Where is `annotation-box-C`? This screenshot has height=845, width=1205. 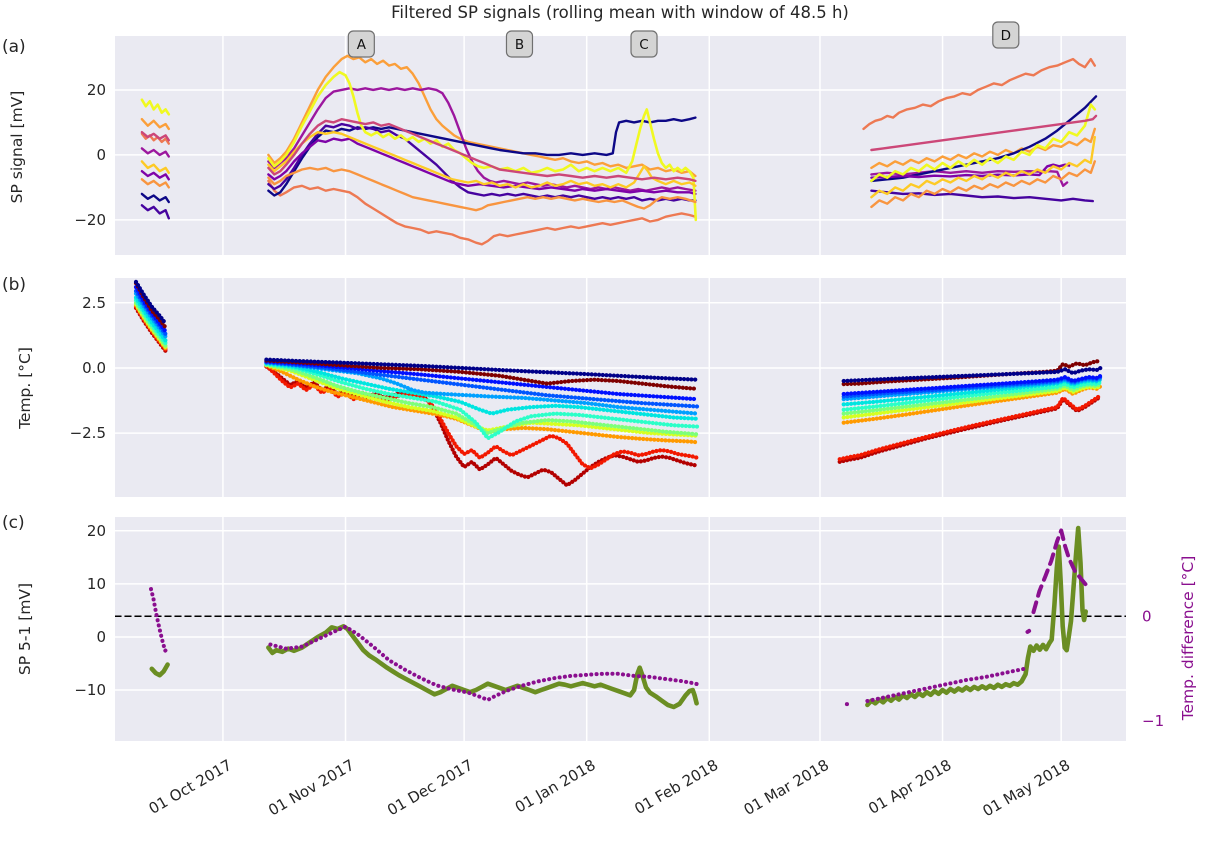
annotation-box-C is located at coordinates (644, 44).